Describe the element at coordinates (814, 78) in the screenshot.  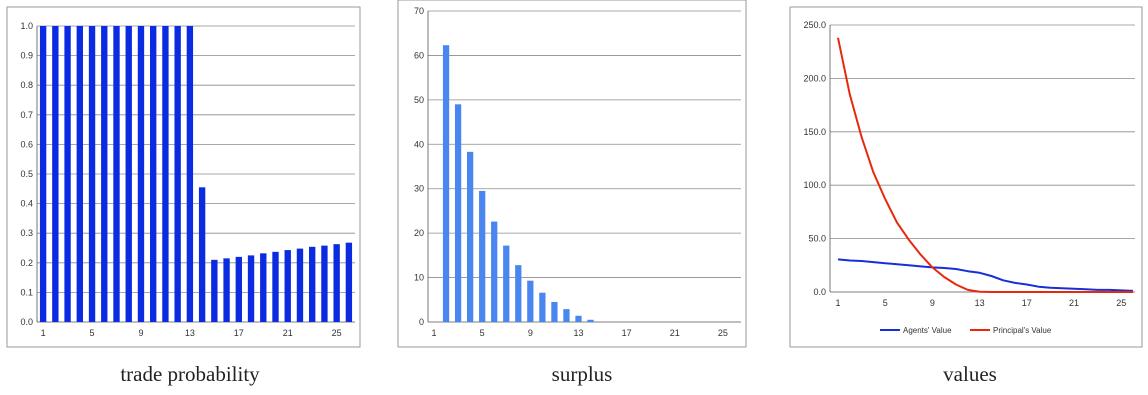
I see `y-tick-label: 200.0` at that location.